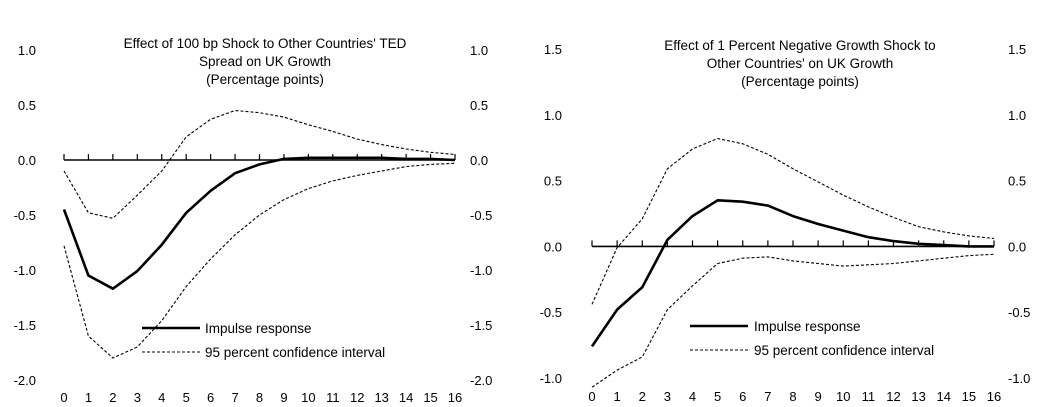 This screenshot has width=1050, height=407. Describe the element at coordinates (25, 325) in the screenshot. I see `y-tick-label-left: -1.5` at that location.